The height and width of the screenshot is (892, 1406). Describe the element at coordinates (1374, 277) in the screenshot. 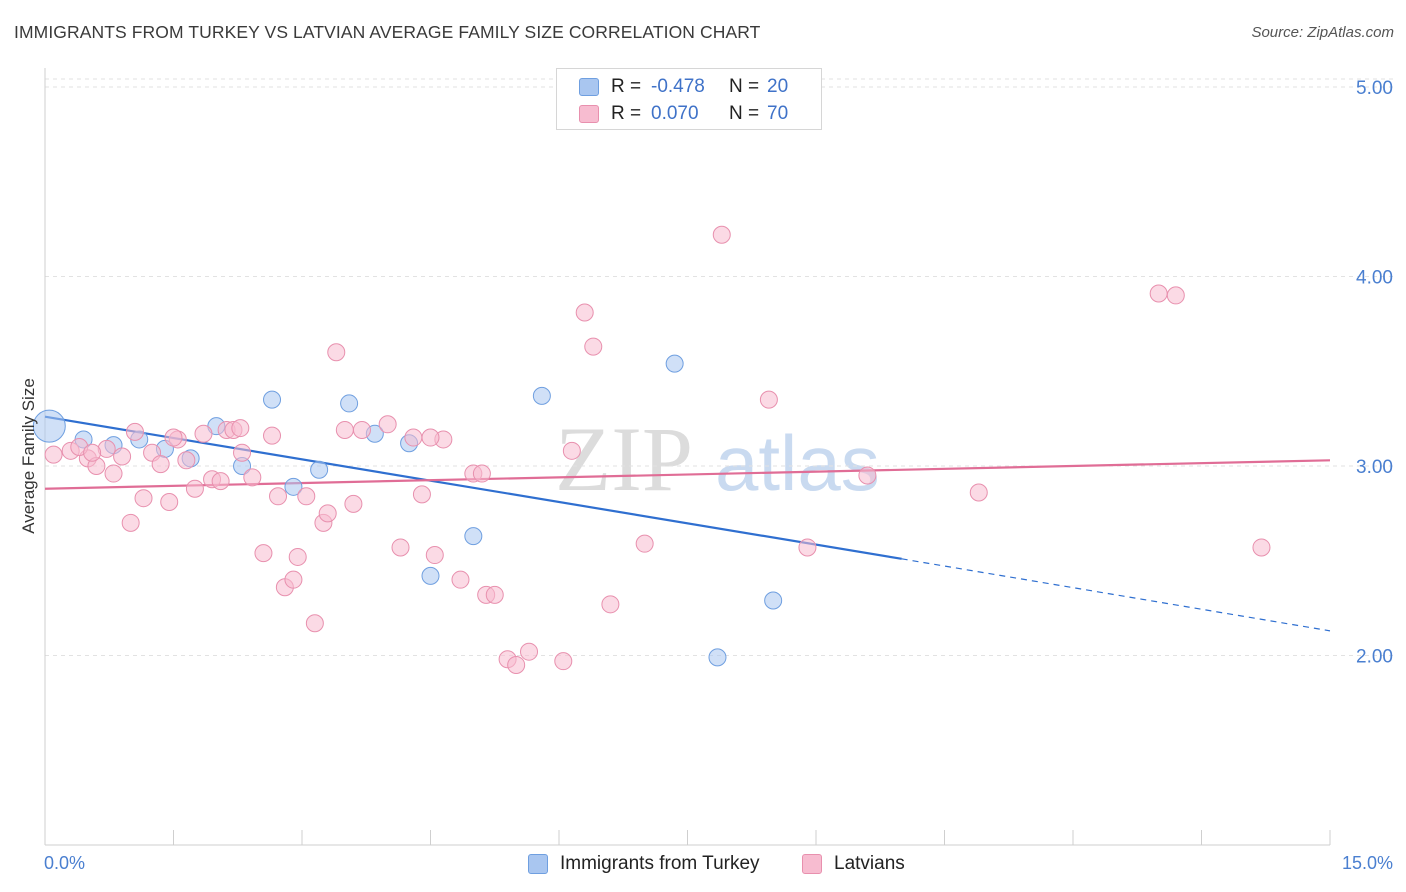

I see `y-tick-label: 4.00` at that location.